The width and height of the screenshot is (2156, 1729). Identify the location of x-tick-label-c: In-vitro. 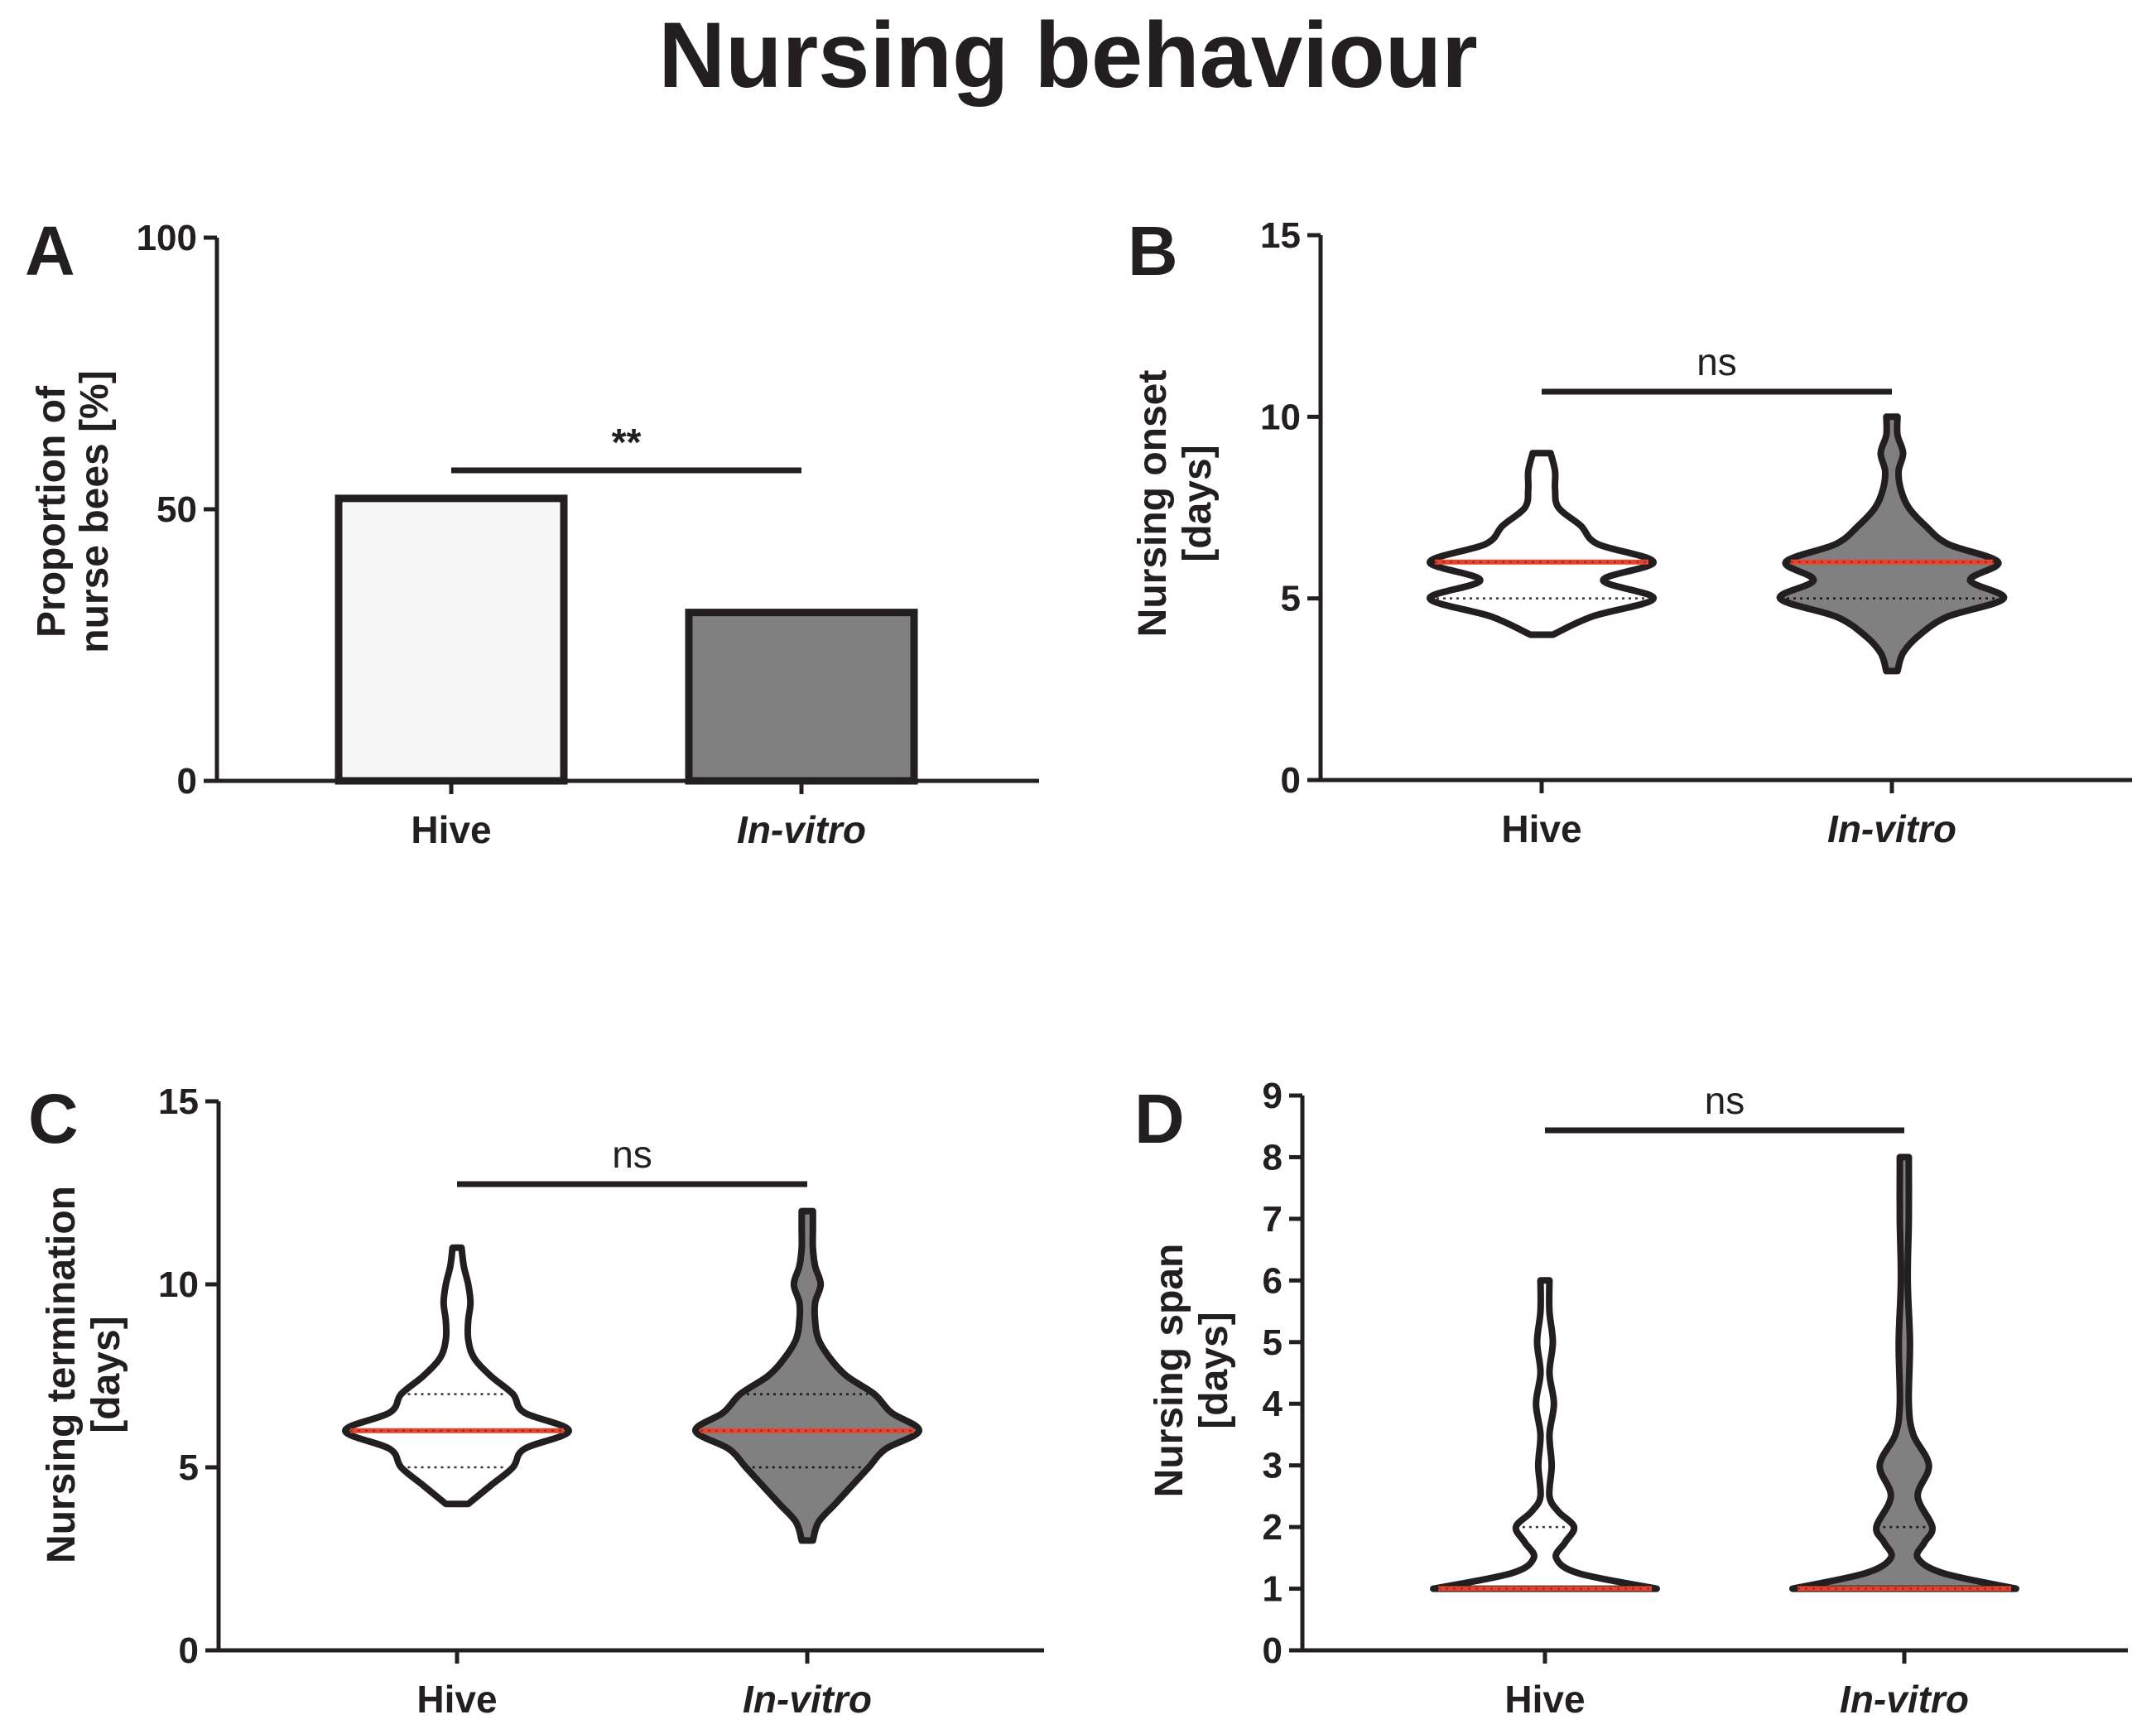
(808, 1699).